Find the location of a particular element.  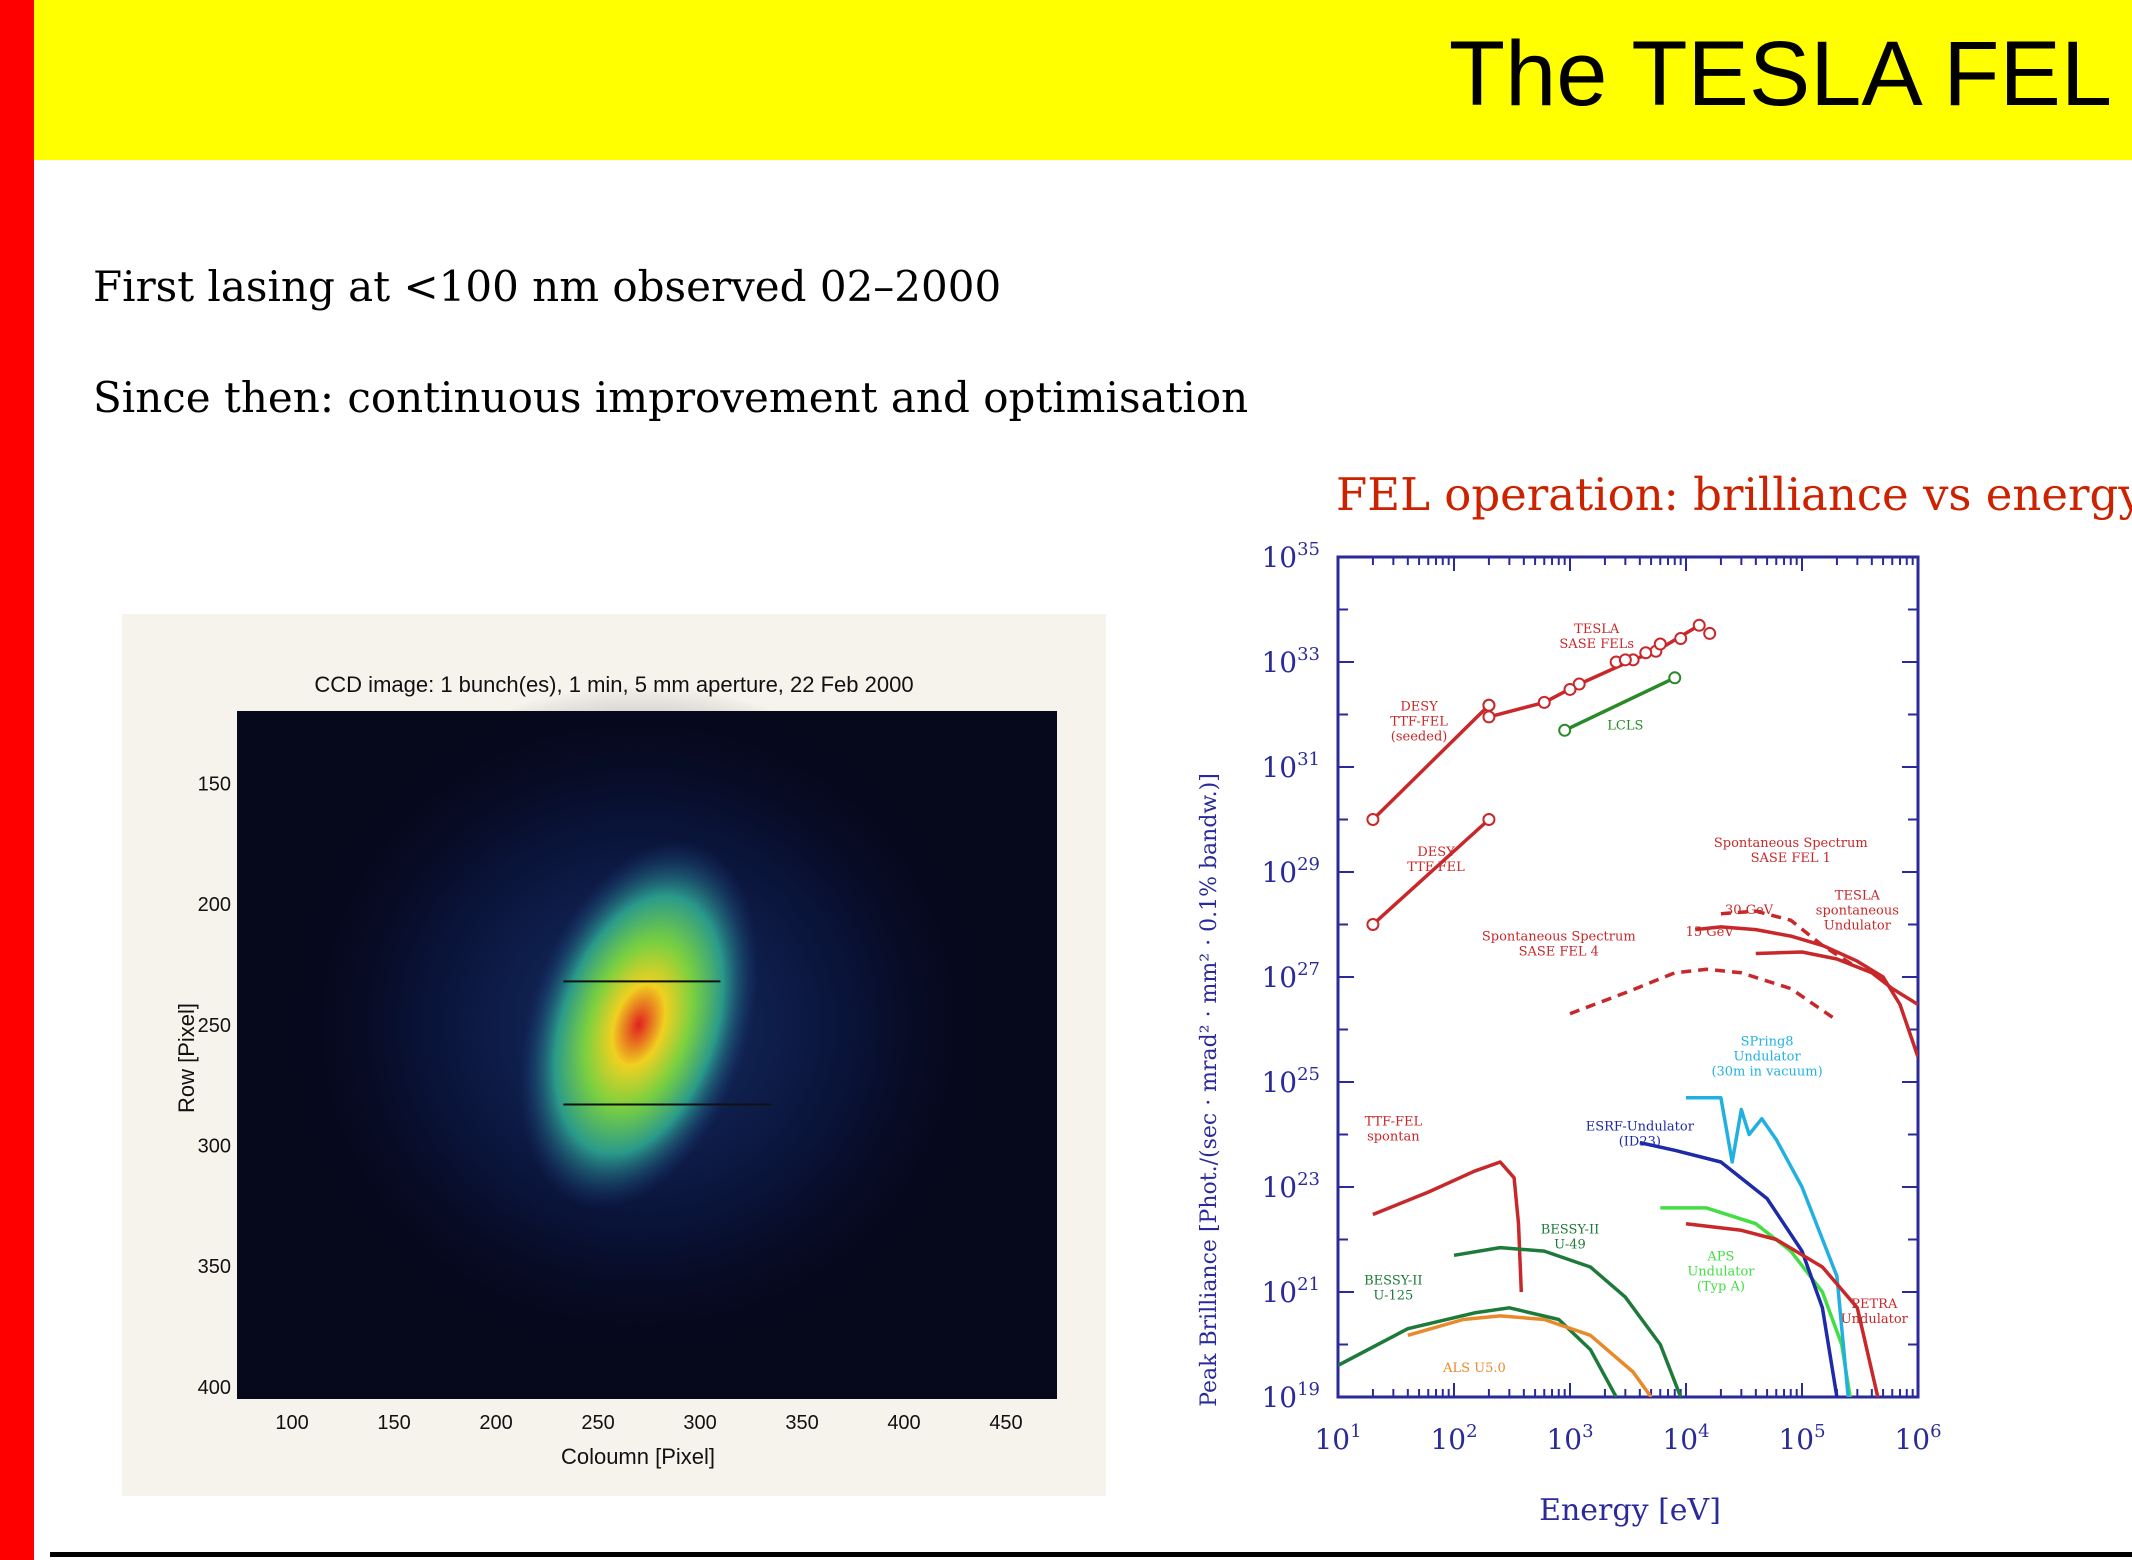

fel-series-aps-undulator-typ-a-label-line: Undulator is located at coordinates (1721, 1271).